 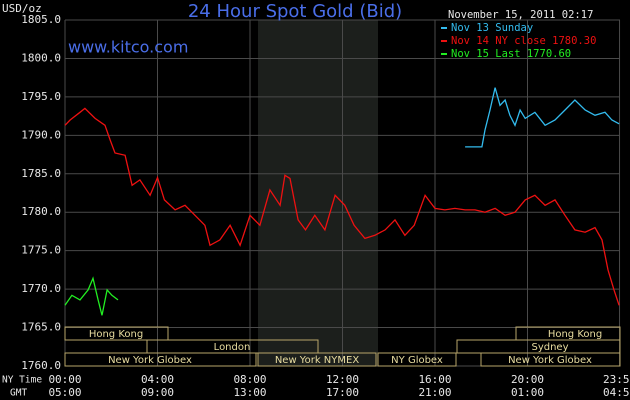 What do you see at coordinates (41, 134) in the screenshot?
I see `y-tick-label: 1790.0` at bounding box center [41, 134].